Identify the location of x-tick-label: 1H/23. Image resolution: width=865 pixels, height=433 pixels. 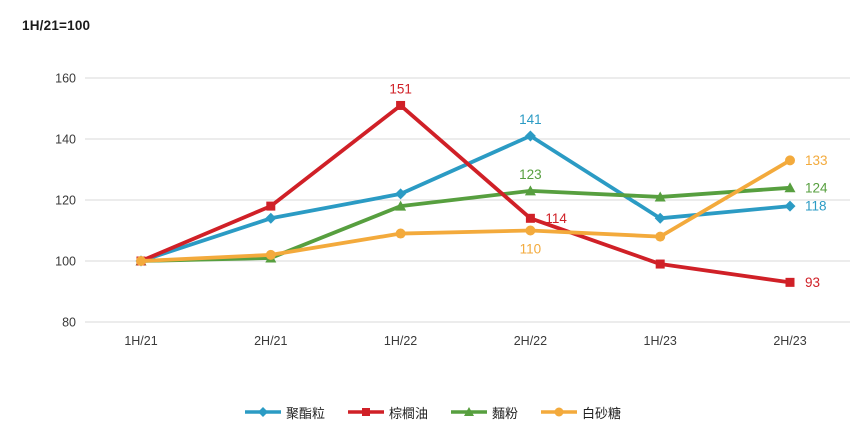
(660, 341).